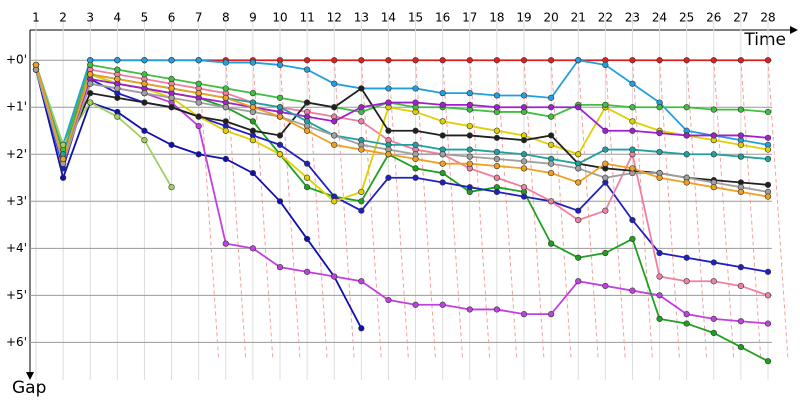 This screenshot has width=800, height=404. Describe the element at coordinates (16, 60) in the screenshot. I see `y-tick-label: +0'` at that location.